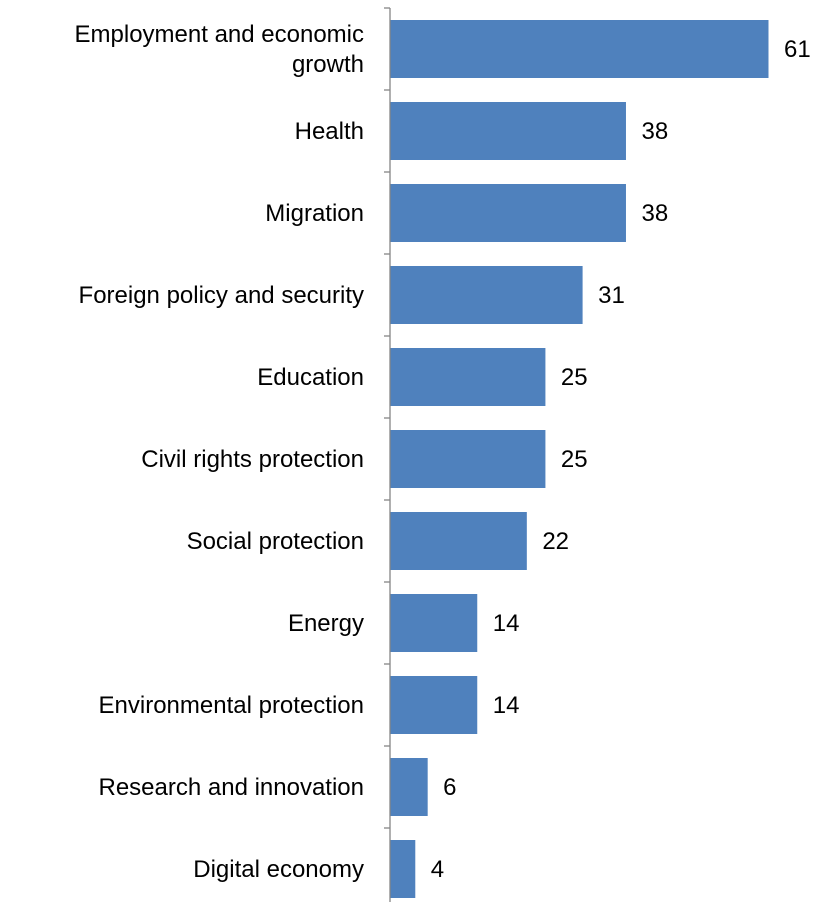 This screenshot has height=902, width=817. Describe the element at coordinates (555, 541) in the screenshot. I see `data-label-6: 22` at that location.